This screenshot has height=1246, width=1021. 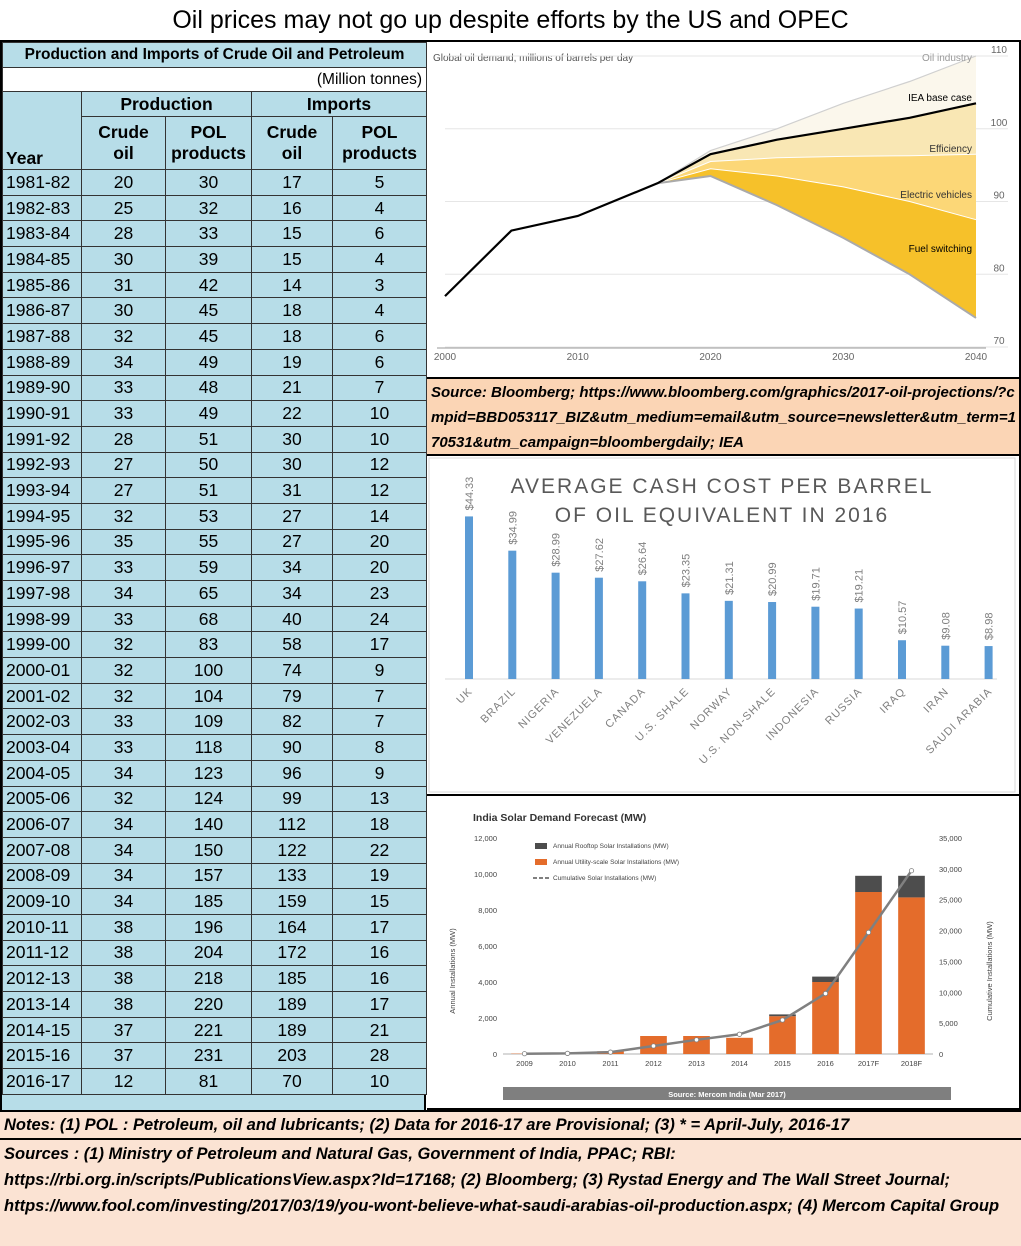 What do you see at coordinates (42, 824) in the screenshot?
I see `year-cell: 2006-07` at bounding box center [42, 824].